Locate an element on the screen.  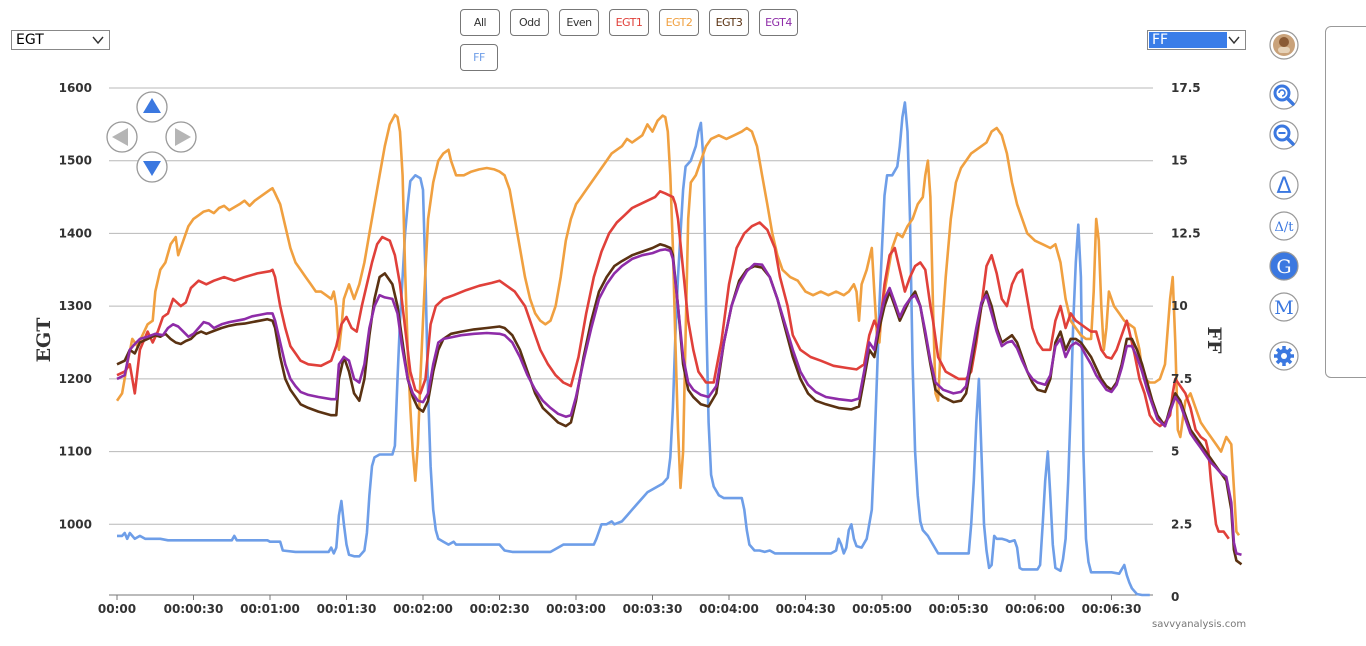
x-tick-label: 00:04:00 is located at coordinates (729, 609).